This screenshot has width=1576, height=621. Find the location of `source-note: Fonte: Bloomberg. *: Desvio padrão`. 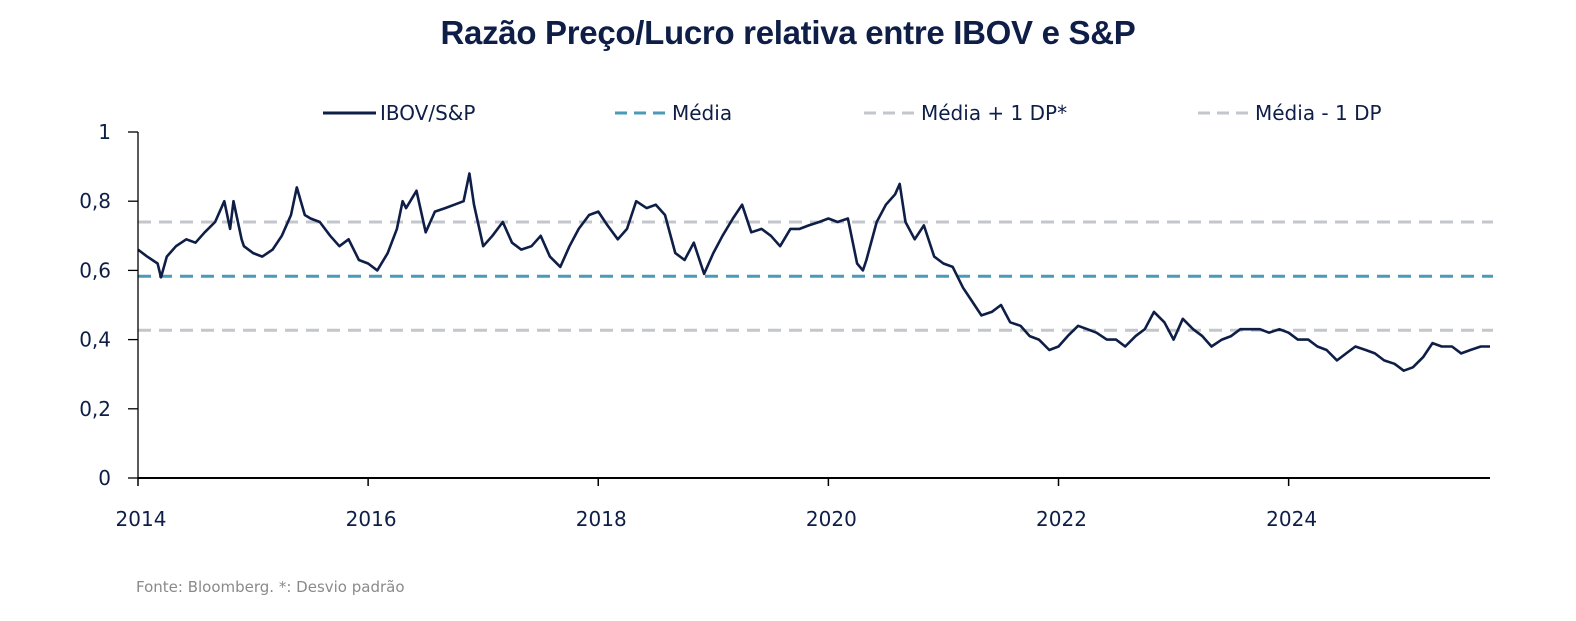

source-note: Fonte: Bloomberg. *: Desvio padrão is located at coordinates (270, 587).